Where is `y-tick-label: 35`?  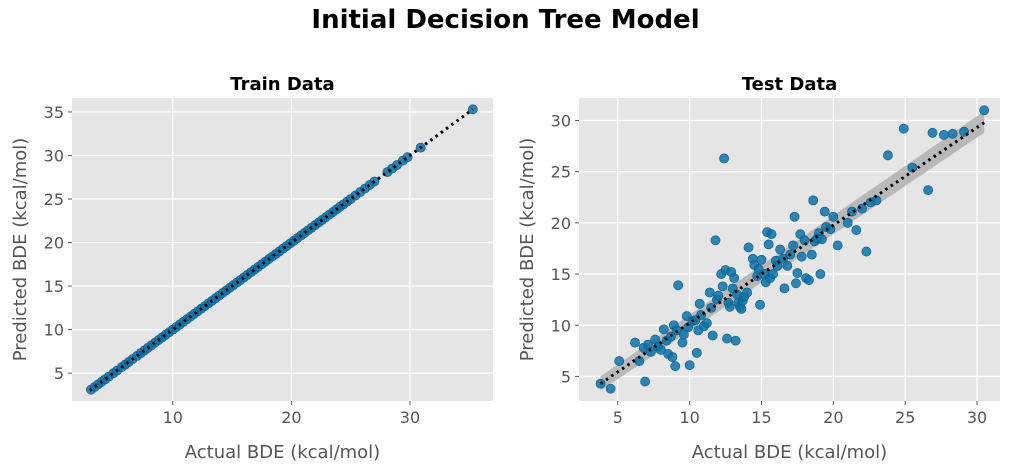 y-tick-label: 35 is located at coordinates (54, 112).